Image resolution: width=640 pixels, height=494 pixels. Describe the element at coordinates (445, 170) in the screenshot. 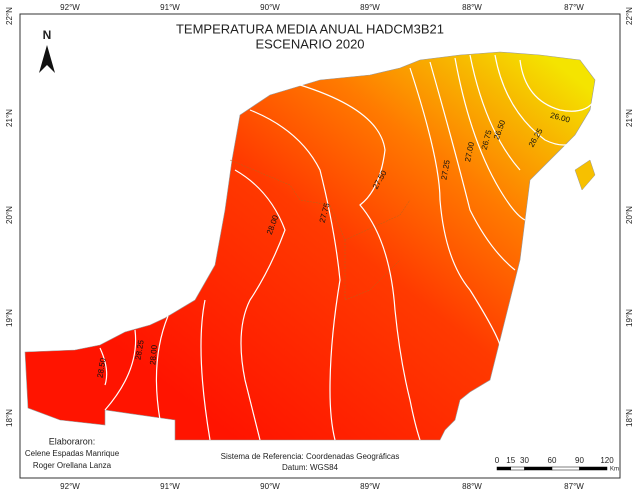

I see `contour-label: 27.25` at that location.